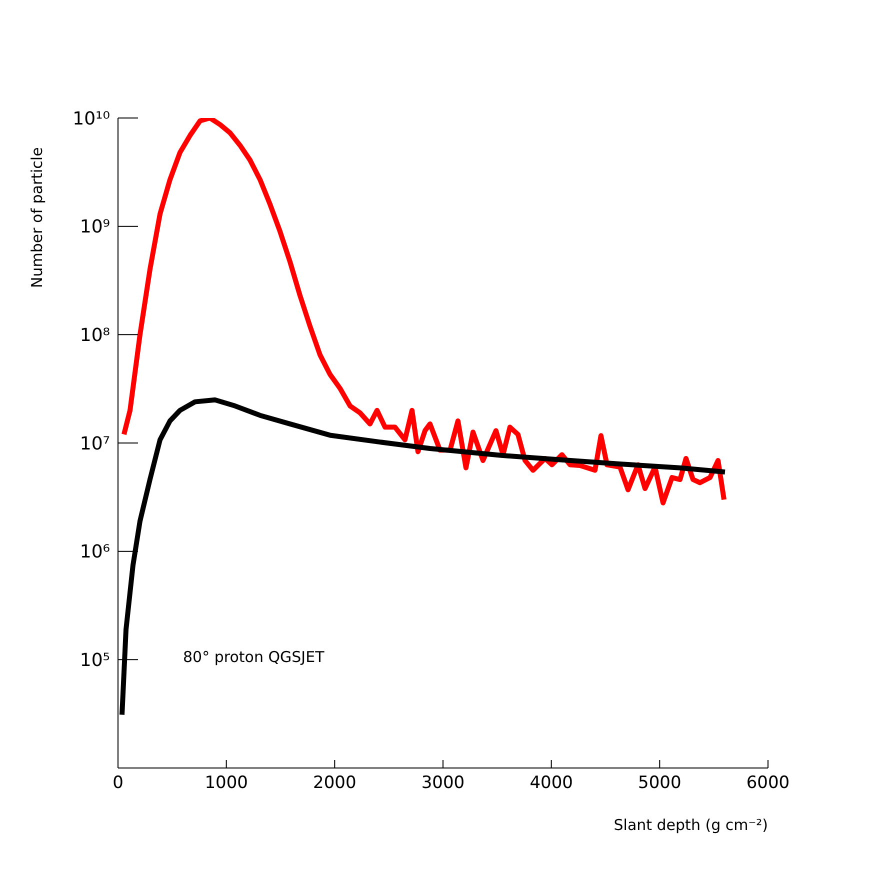 This screenshot has width=886, height=886. Describe the element at coordinates (691, 825) in the screenshot. I see `x-axis-title: Slant depth (g cm⁻²)` at that location.